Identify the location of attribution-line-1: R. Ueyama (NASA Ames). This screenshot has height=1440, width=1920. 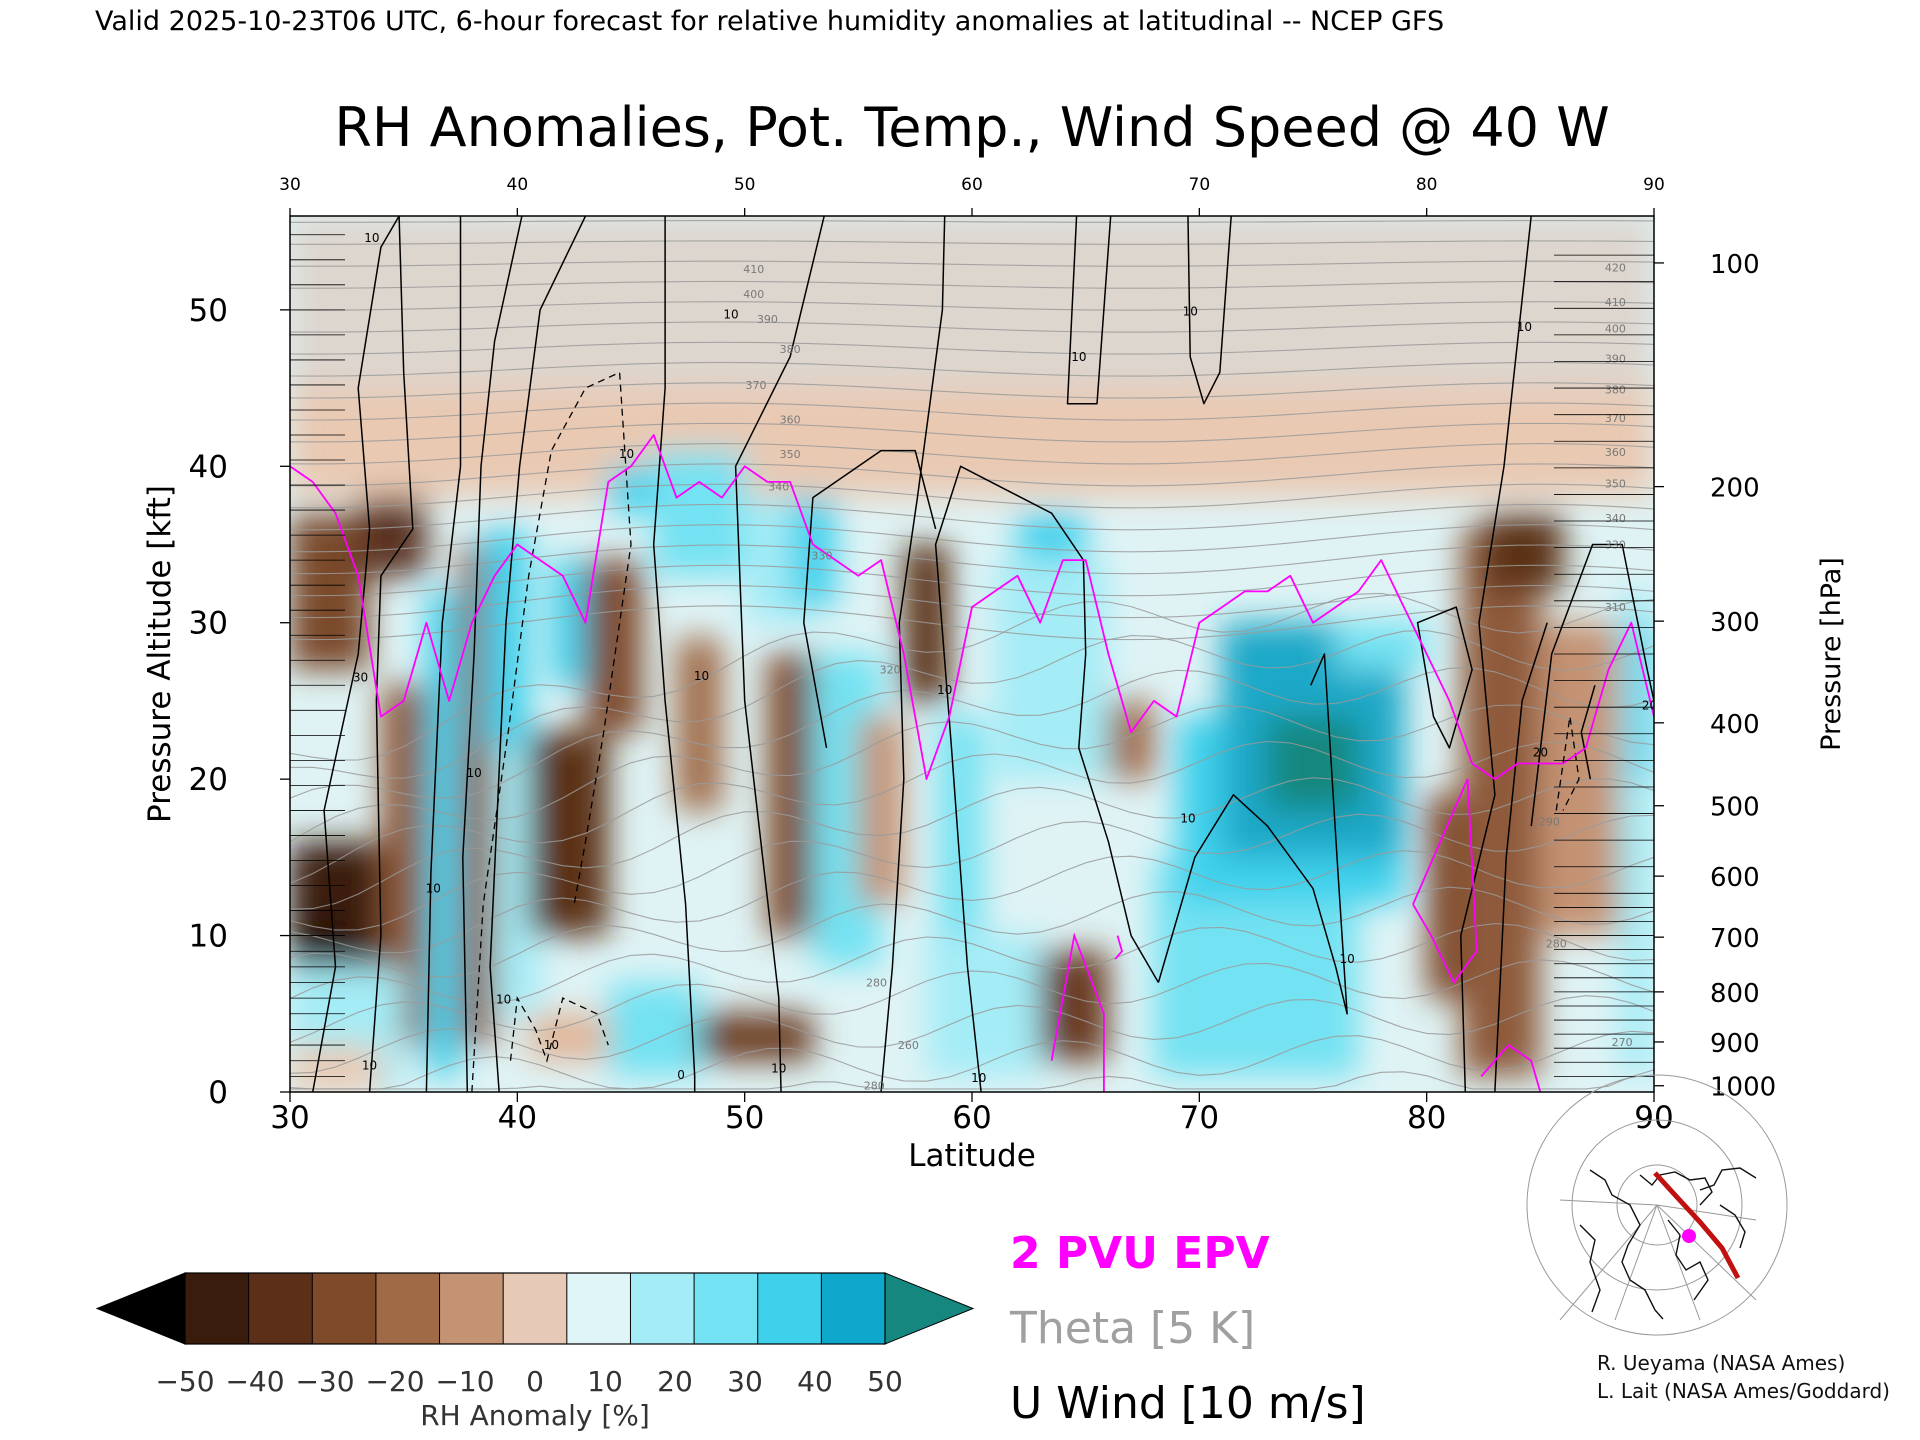
(1721, 1363).